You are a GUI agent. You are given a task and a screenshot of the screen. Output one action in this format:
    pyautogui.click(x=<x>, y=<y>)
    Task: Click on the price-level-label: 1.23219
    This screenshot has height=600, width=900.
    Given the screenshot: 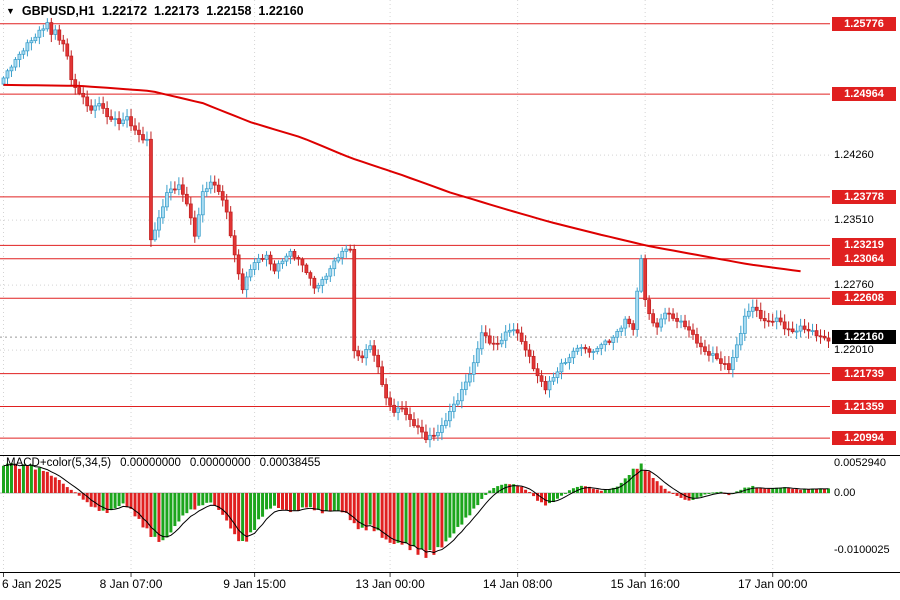 What is the action you would take?
    pyautogui.click(x=864, y=245)
    